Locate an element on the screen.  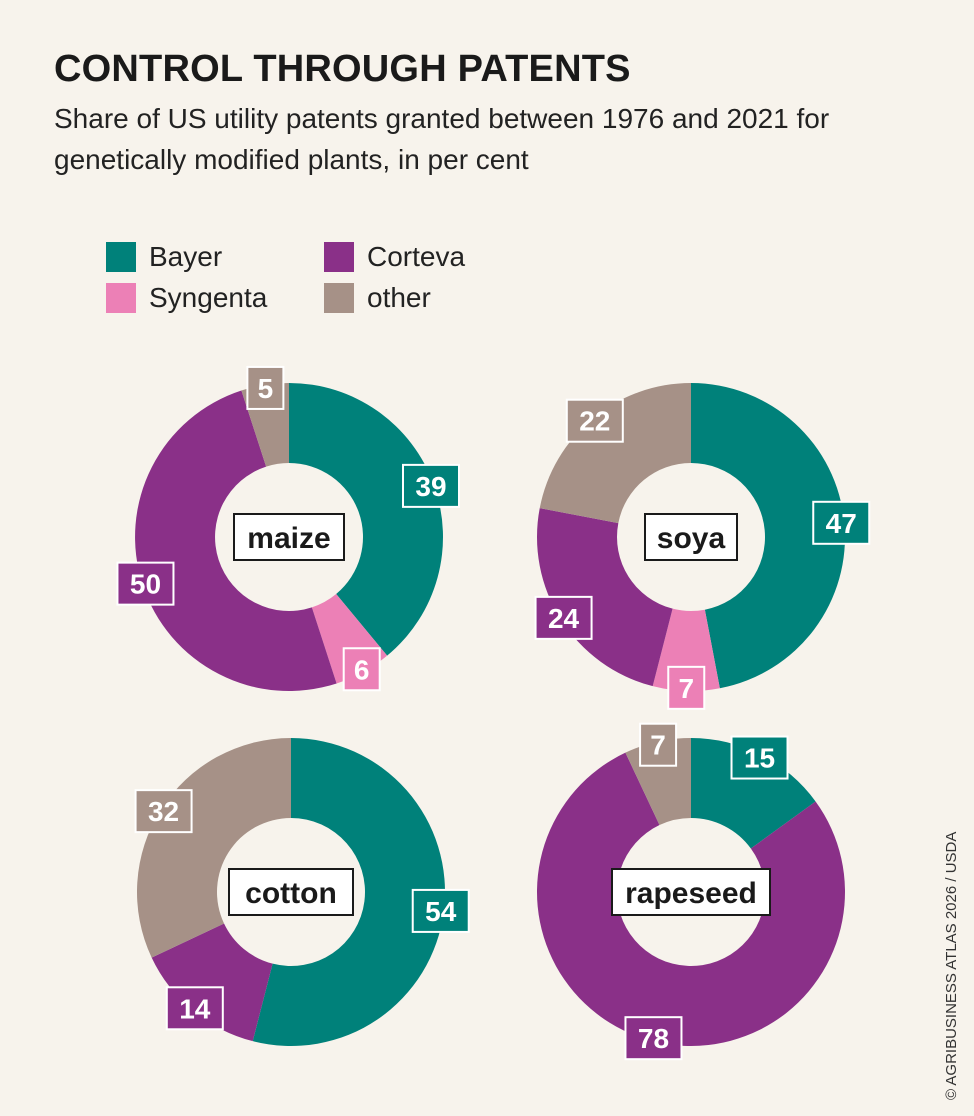
value-label-maize-other: 5 is located at coordinates (265, 387).